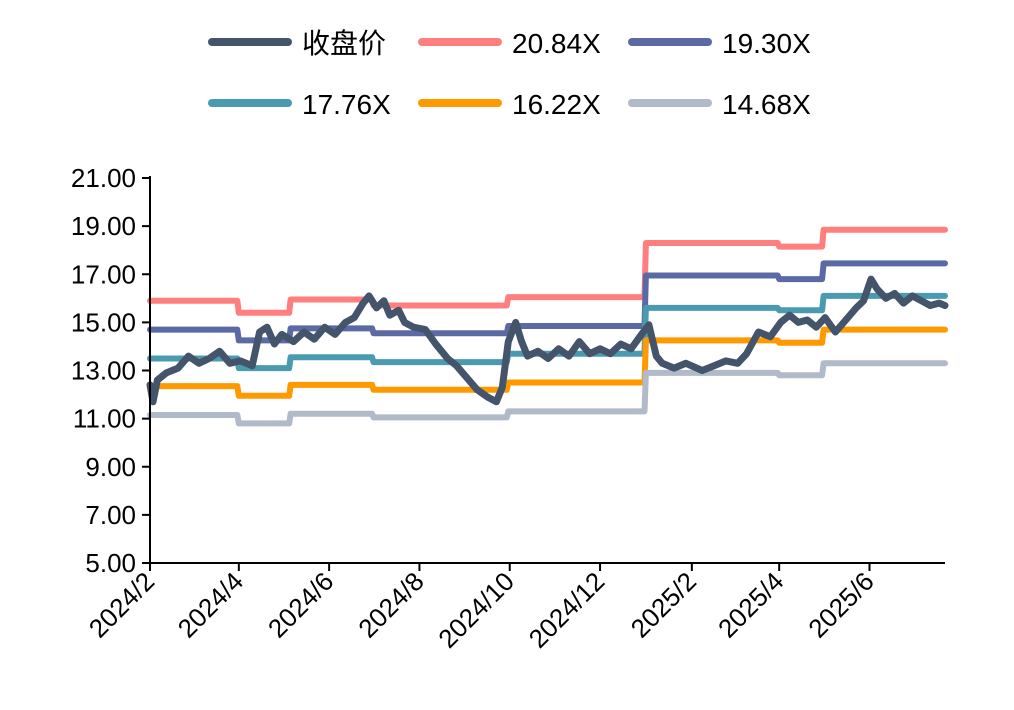 This screenshot has height=710, width=1014. I want to click on legend-item: 17.76X, so click(299, 104).